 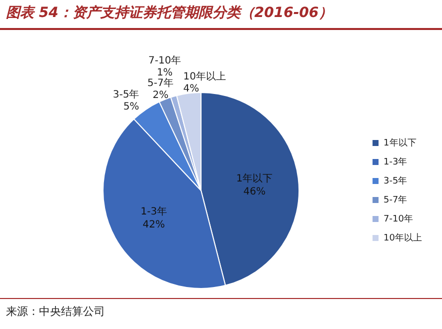 I want to click on legend-label: 10年以上, so click(x=403, y=238).